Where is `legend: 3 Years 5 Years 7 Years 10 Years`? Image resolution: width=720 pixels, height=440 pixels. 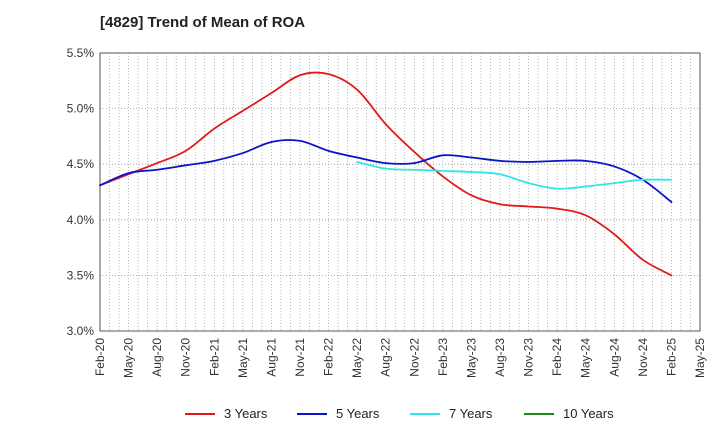 legend: 3 Years 5 Years 7 Years 10 Years is located at coordinates (360, 414).